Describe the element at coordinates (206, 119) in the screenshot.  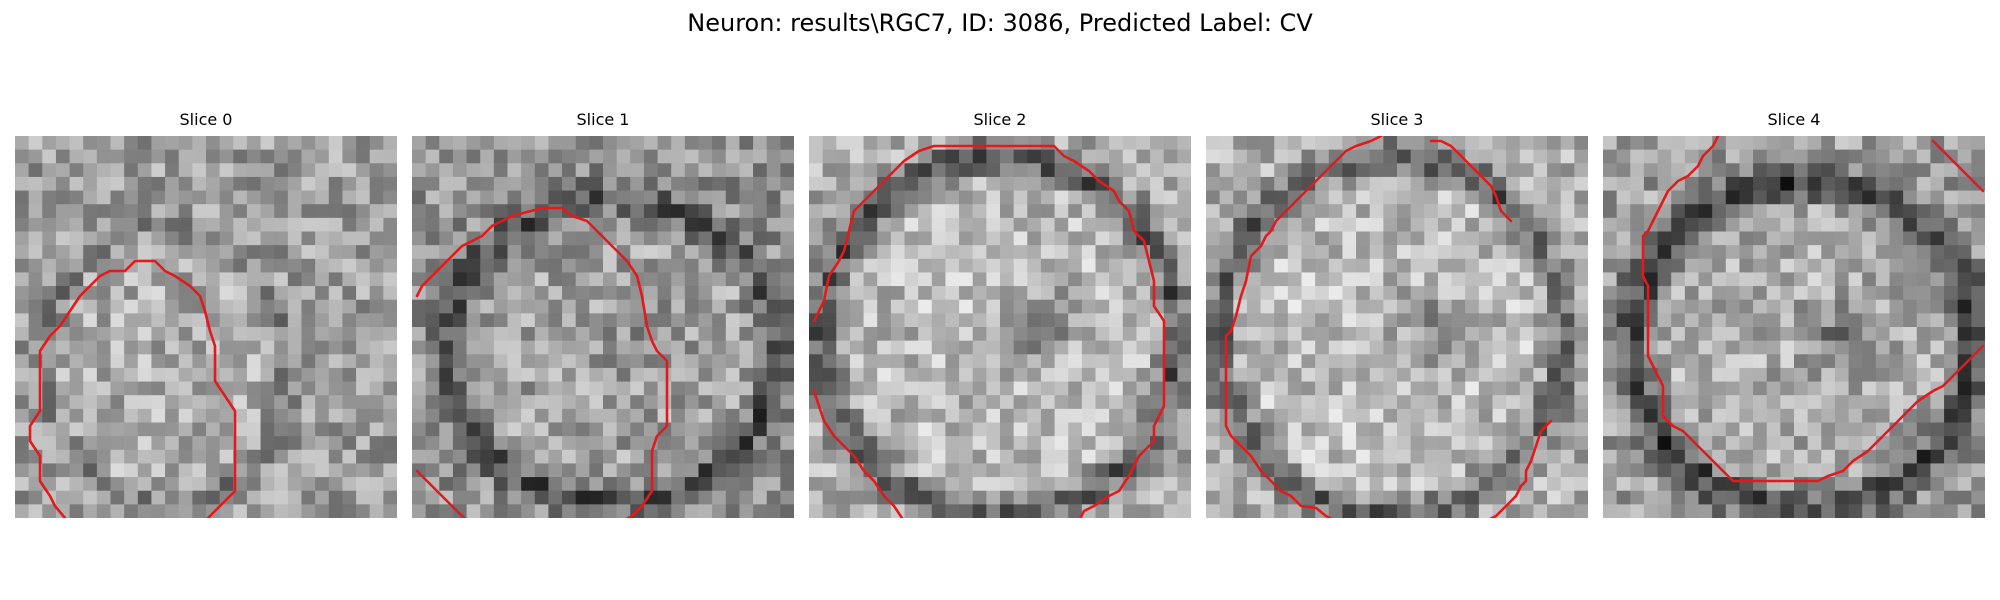
I see `slice-title: Slice 0` at that location.